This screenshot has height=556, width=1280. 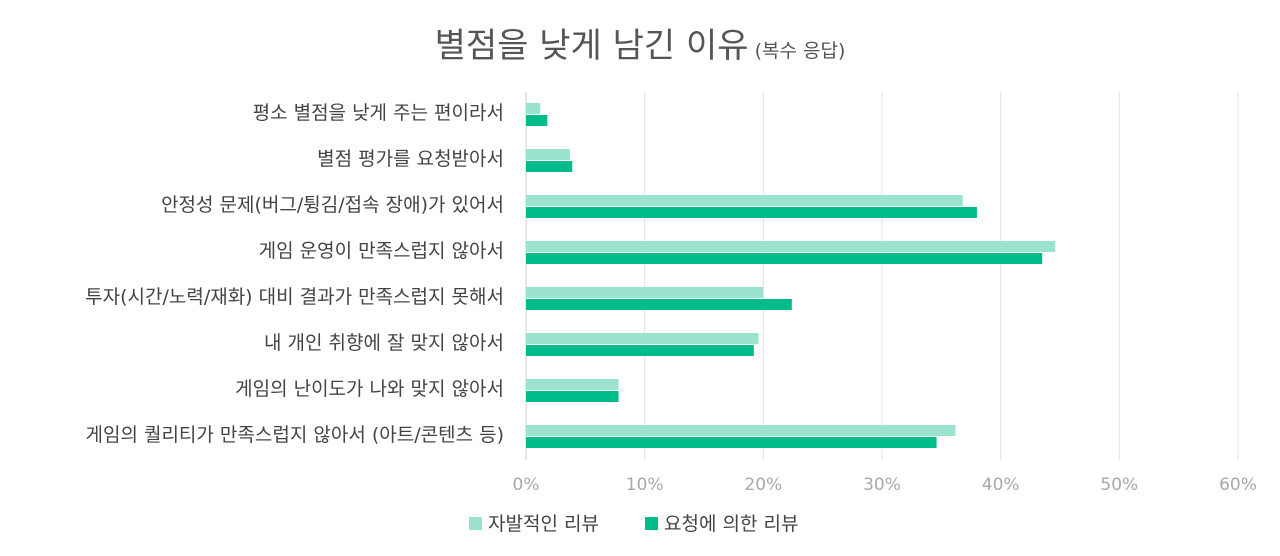 What do you see at coordinates (1238, 485) in the screenshot?
I see `x-tick-label: 60%` at bounding box center [1238, 485].